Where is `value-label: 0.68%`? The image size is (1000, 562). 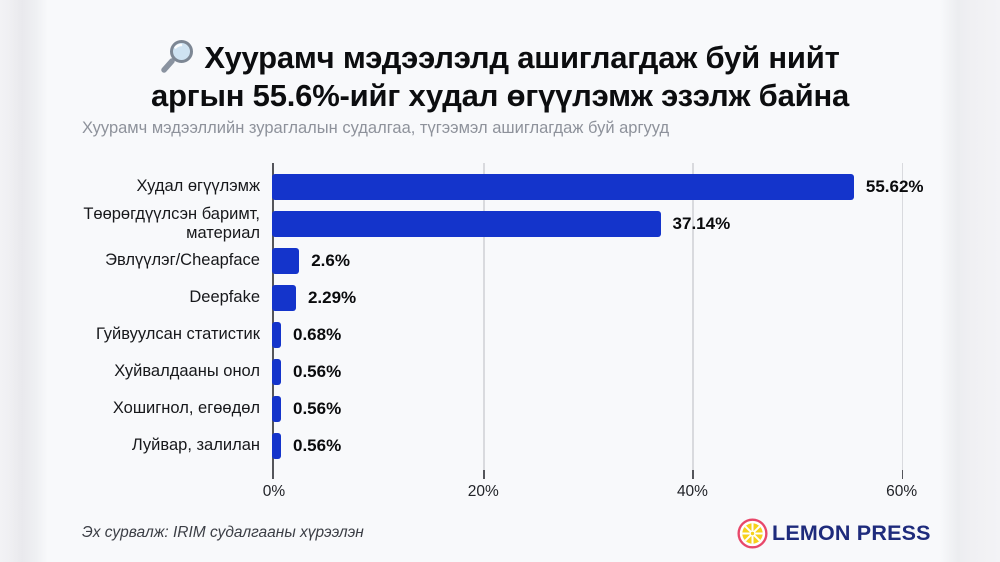 value-label: 0.68% is located at coordinates (317, 334).